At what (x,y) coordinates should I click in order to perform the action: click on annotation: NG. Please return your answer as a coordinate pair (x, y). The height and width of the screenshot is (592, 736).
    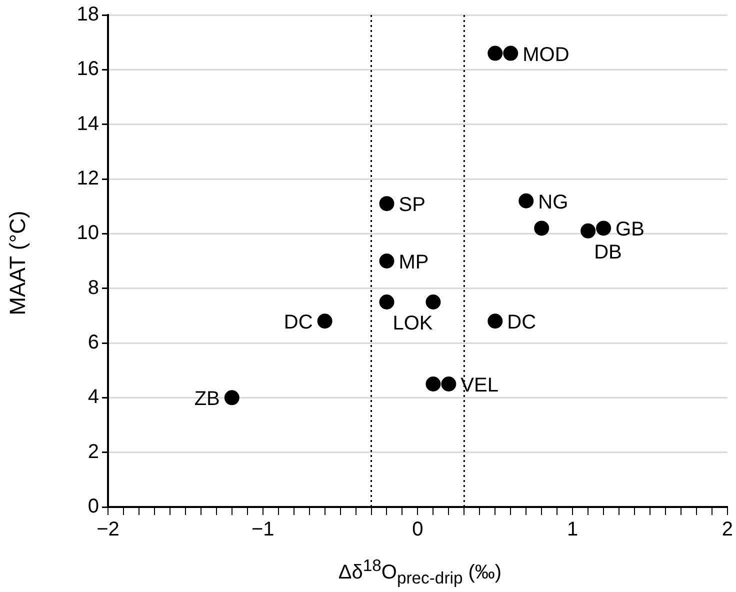
    Looking at the image, I should click on (553, 202).